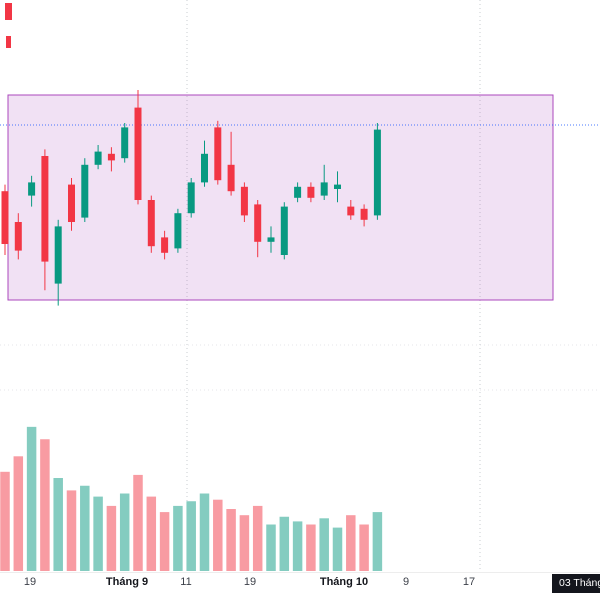 The height and width of the screenshot is (600, 600). What do you see at coordinates (576, 583) in the screenshot?
I see `crosshair-time-label: 03 Tháng` at bounding box center [576, 583].